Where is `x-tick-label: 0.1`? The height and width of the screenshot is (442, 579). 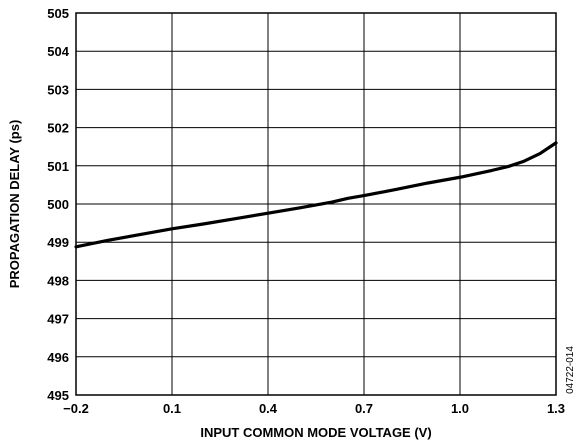
x-tick-label: 0.1 is located at coordinates (172, 408).